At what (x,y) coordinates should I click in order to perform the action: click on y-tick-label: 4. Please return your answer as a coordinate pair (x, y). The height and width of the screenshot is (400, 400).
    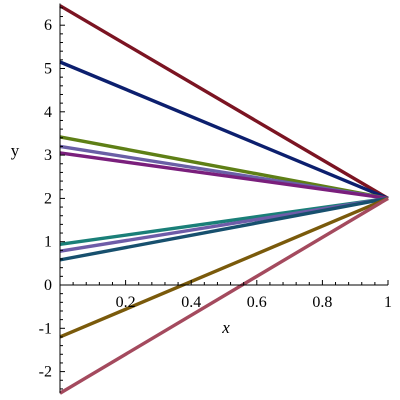
    Looking at the image, I should click on (48, 112).